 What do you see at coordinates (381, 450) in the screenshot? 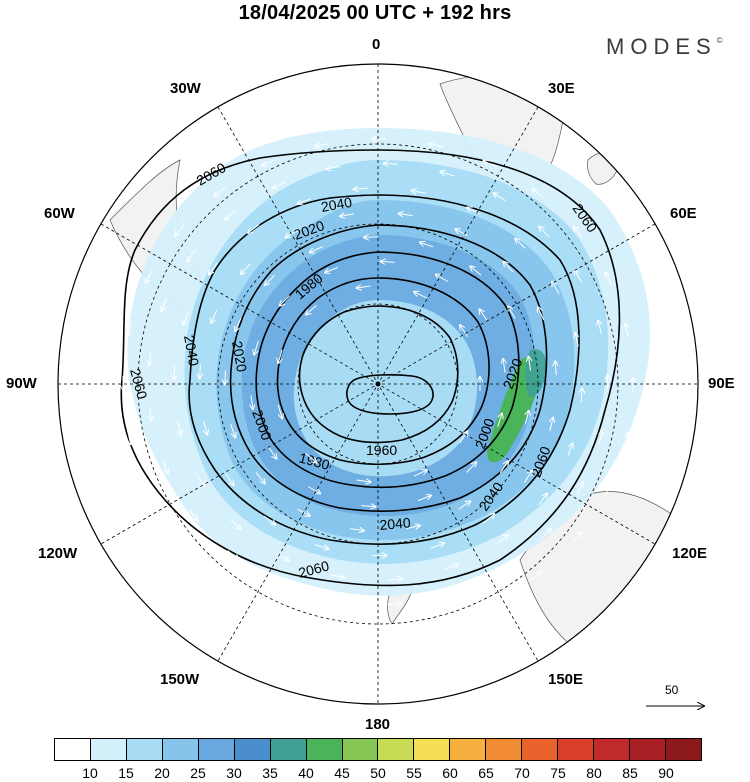
I see `contour-label: 1960` at bounding box center [381, 450].